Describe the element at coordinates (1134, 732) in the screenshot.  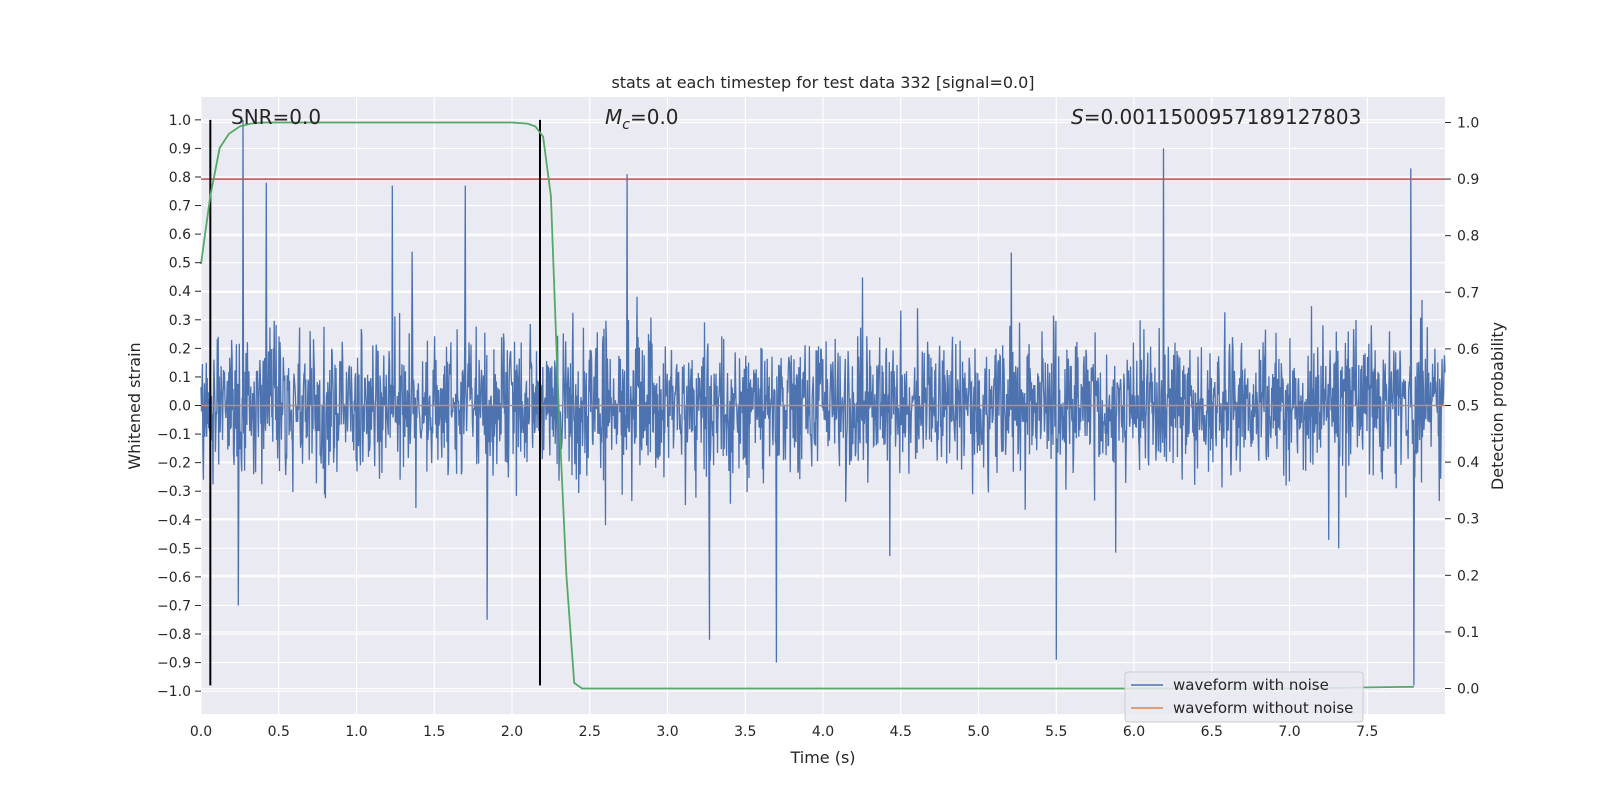
I see `x-tick-label: 6.0` at that location.